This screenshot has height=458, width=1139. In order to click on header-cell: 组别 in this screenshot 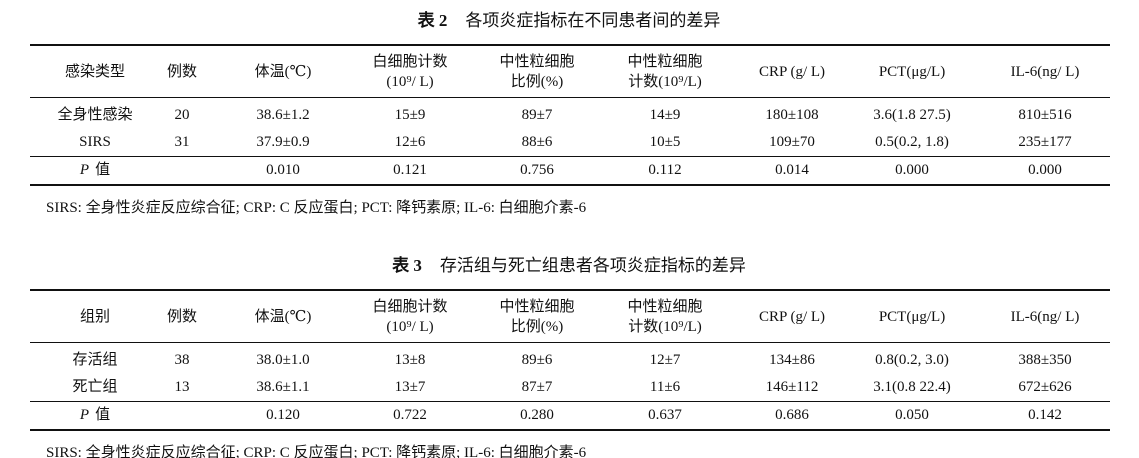, I will do `click(95, 317)`.